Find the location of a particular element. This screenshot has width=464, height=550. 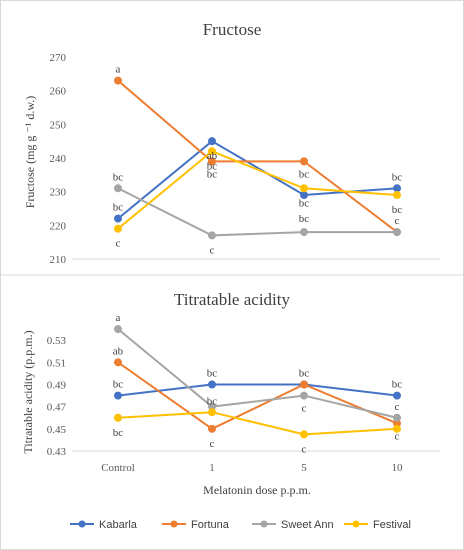

x-tick-label: 10 is located at coordinates (398, 468).